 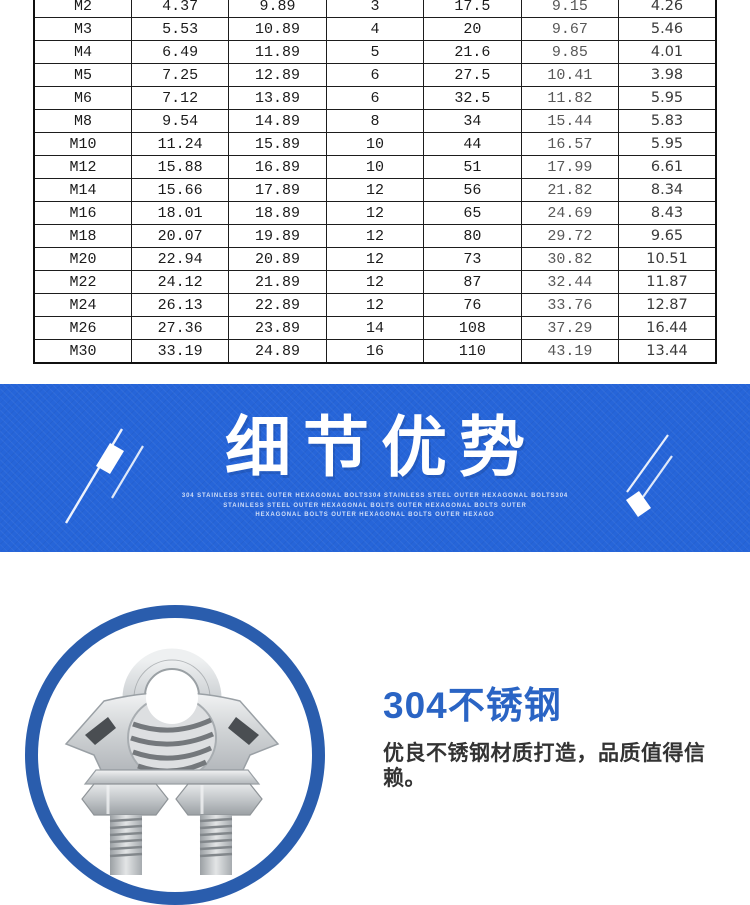 I want to click on product-photo-circle, so click(x=175, y=755).